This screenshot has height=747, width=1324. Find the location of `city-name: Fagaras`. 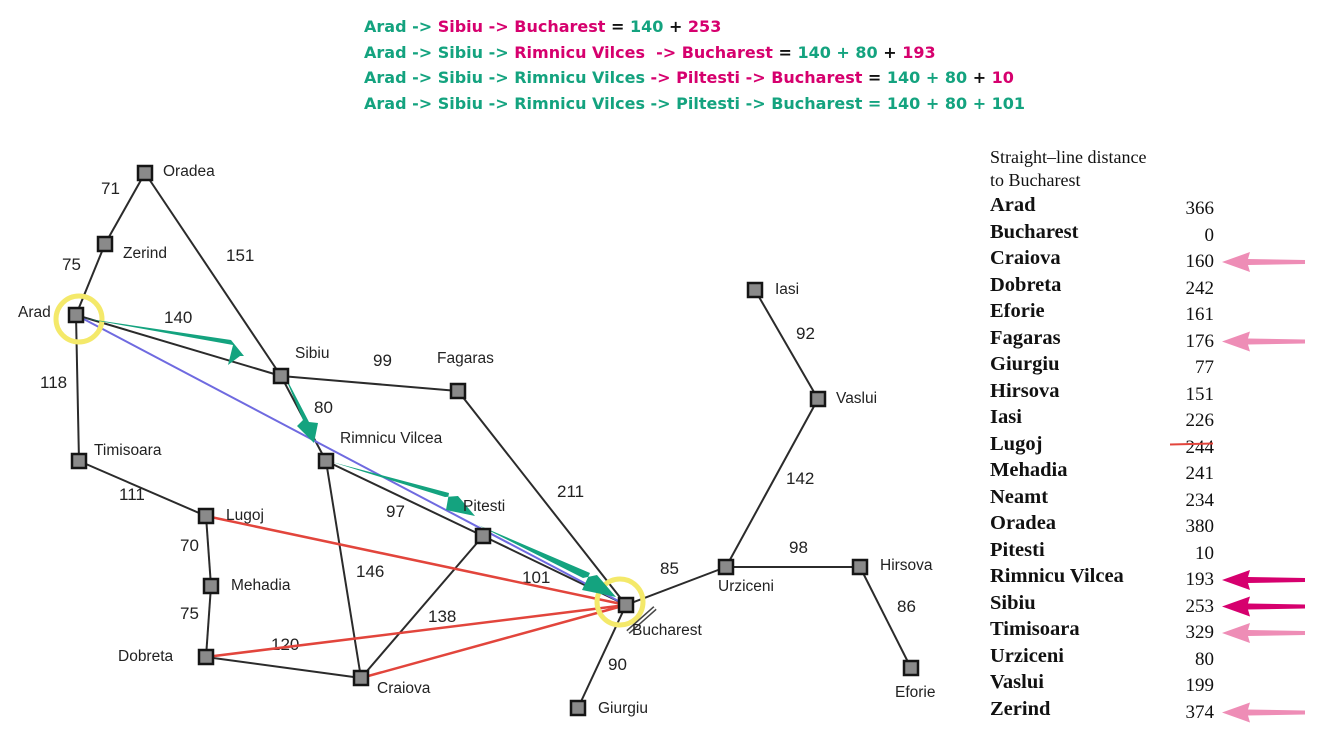

city-name: Fagaras is located at coordinates (1025, 337).